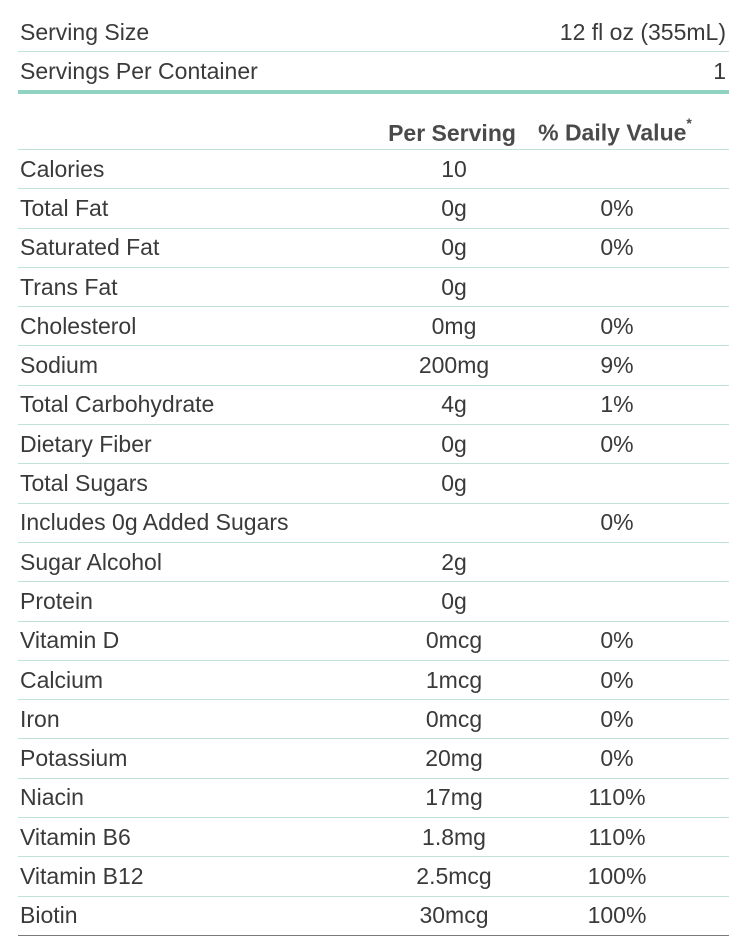 The height and width of the screenshot is (946, 742). Describe the element at coordinates (373, 838) in the screenshot. I see `table-row: Vitamin B6 1.8mg 110%` at that location.